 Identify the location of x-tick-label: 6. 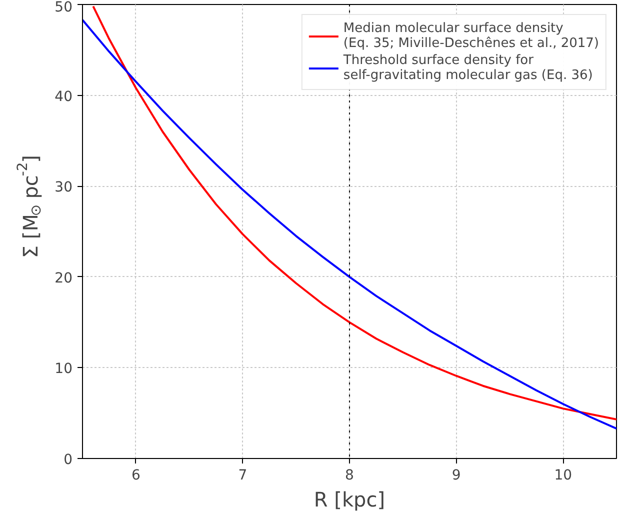
(135, 476).